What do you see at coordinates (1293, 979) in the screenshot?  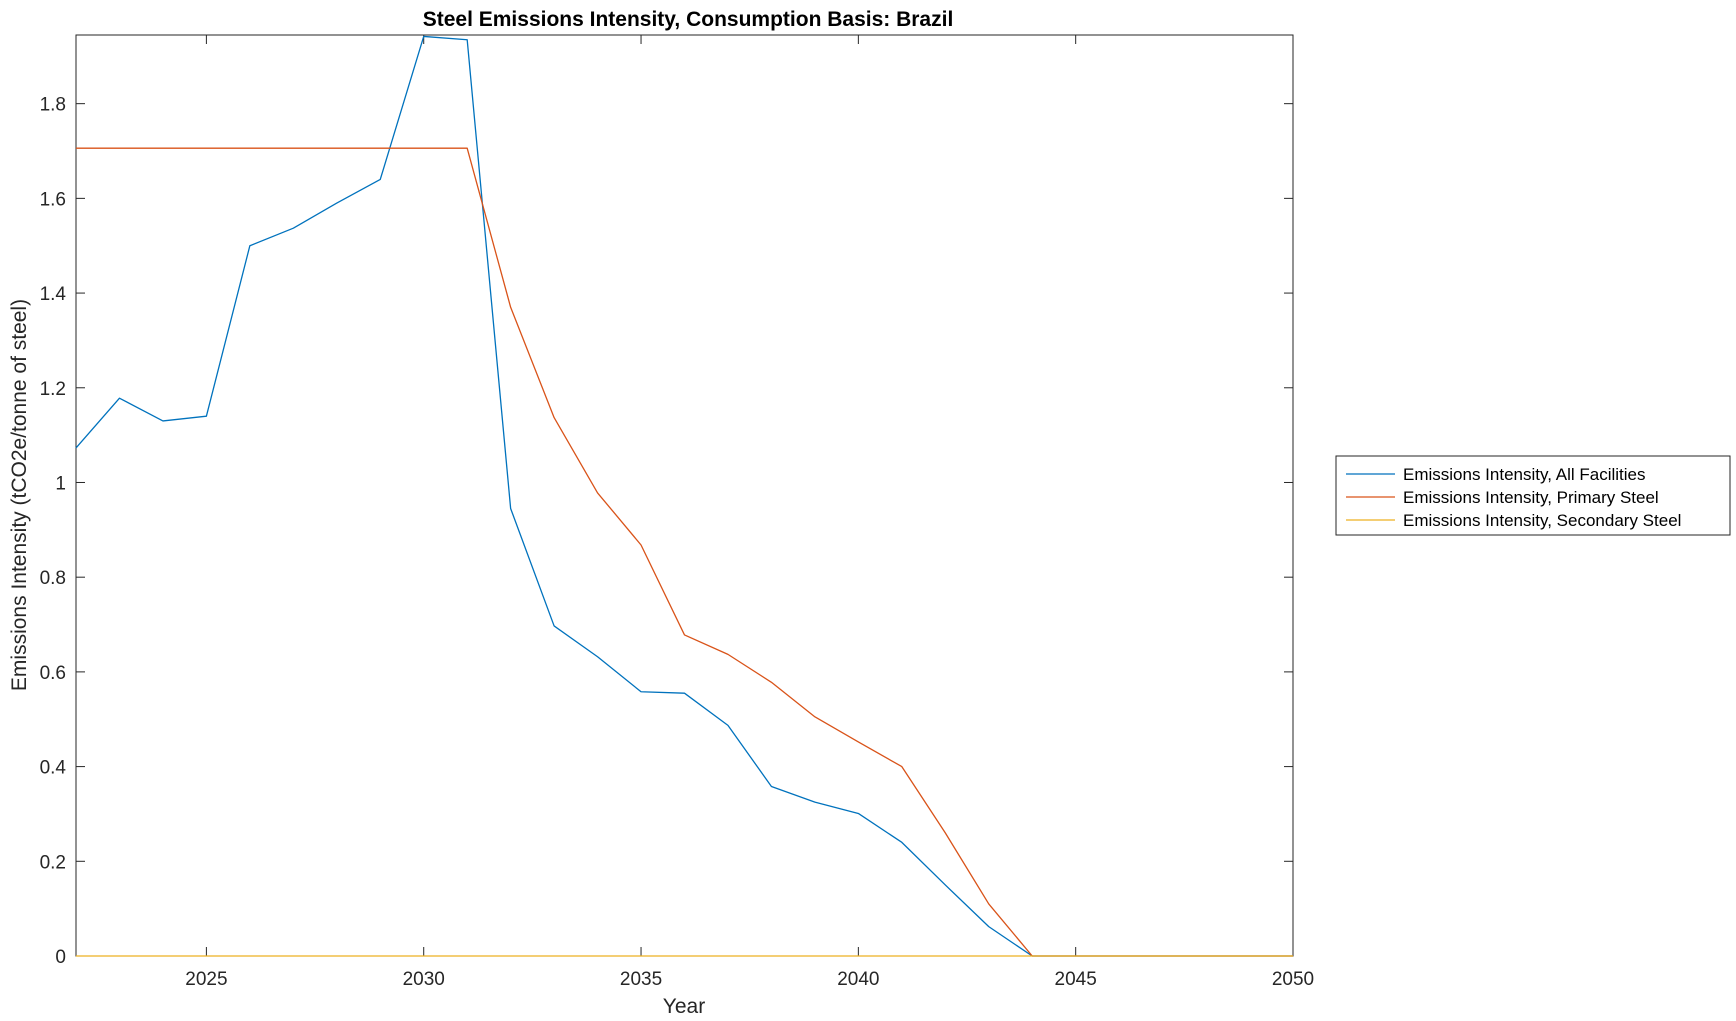 I see `x-tick-label: 2050` at bounding box center [1293, 979].